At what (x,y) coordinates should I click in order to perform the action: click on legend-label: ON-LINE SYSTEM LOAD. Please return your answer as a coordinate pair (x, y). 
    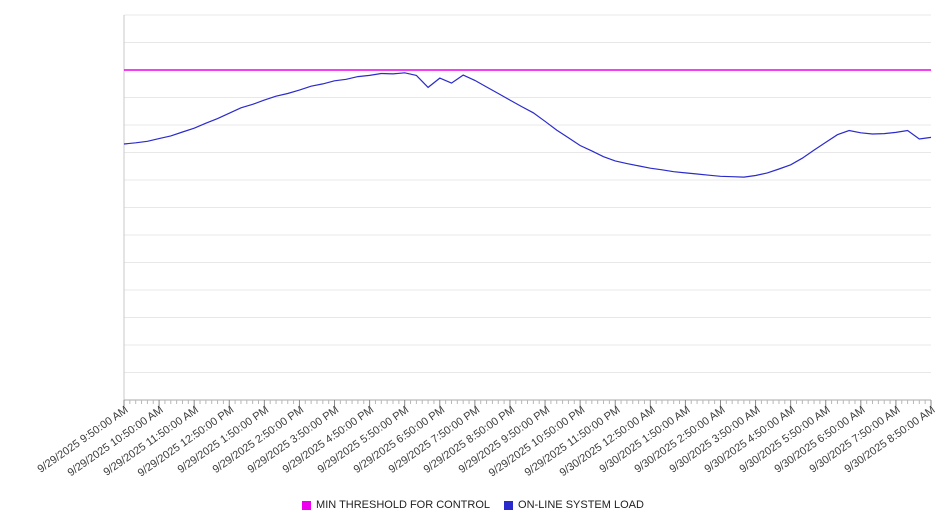
    Looking at the image, I should click on (581, 505).